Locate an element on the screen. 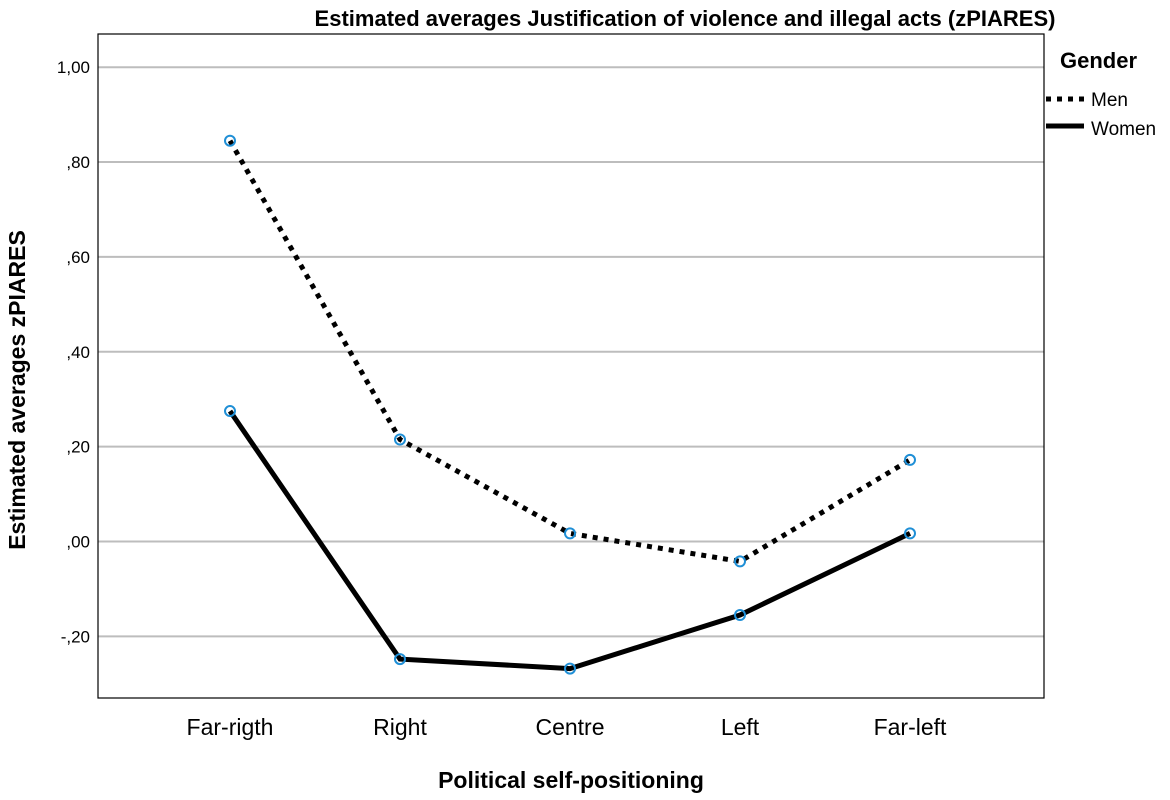 Image resolution: width=1170 pixels, height=800 pixels. y-tick-labels: 1,00 ,80 ,60 ,40 ,20 ,00 -,20 is located at coordinates (73, 352).